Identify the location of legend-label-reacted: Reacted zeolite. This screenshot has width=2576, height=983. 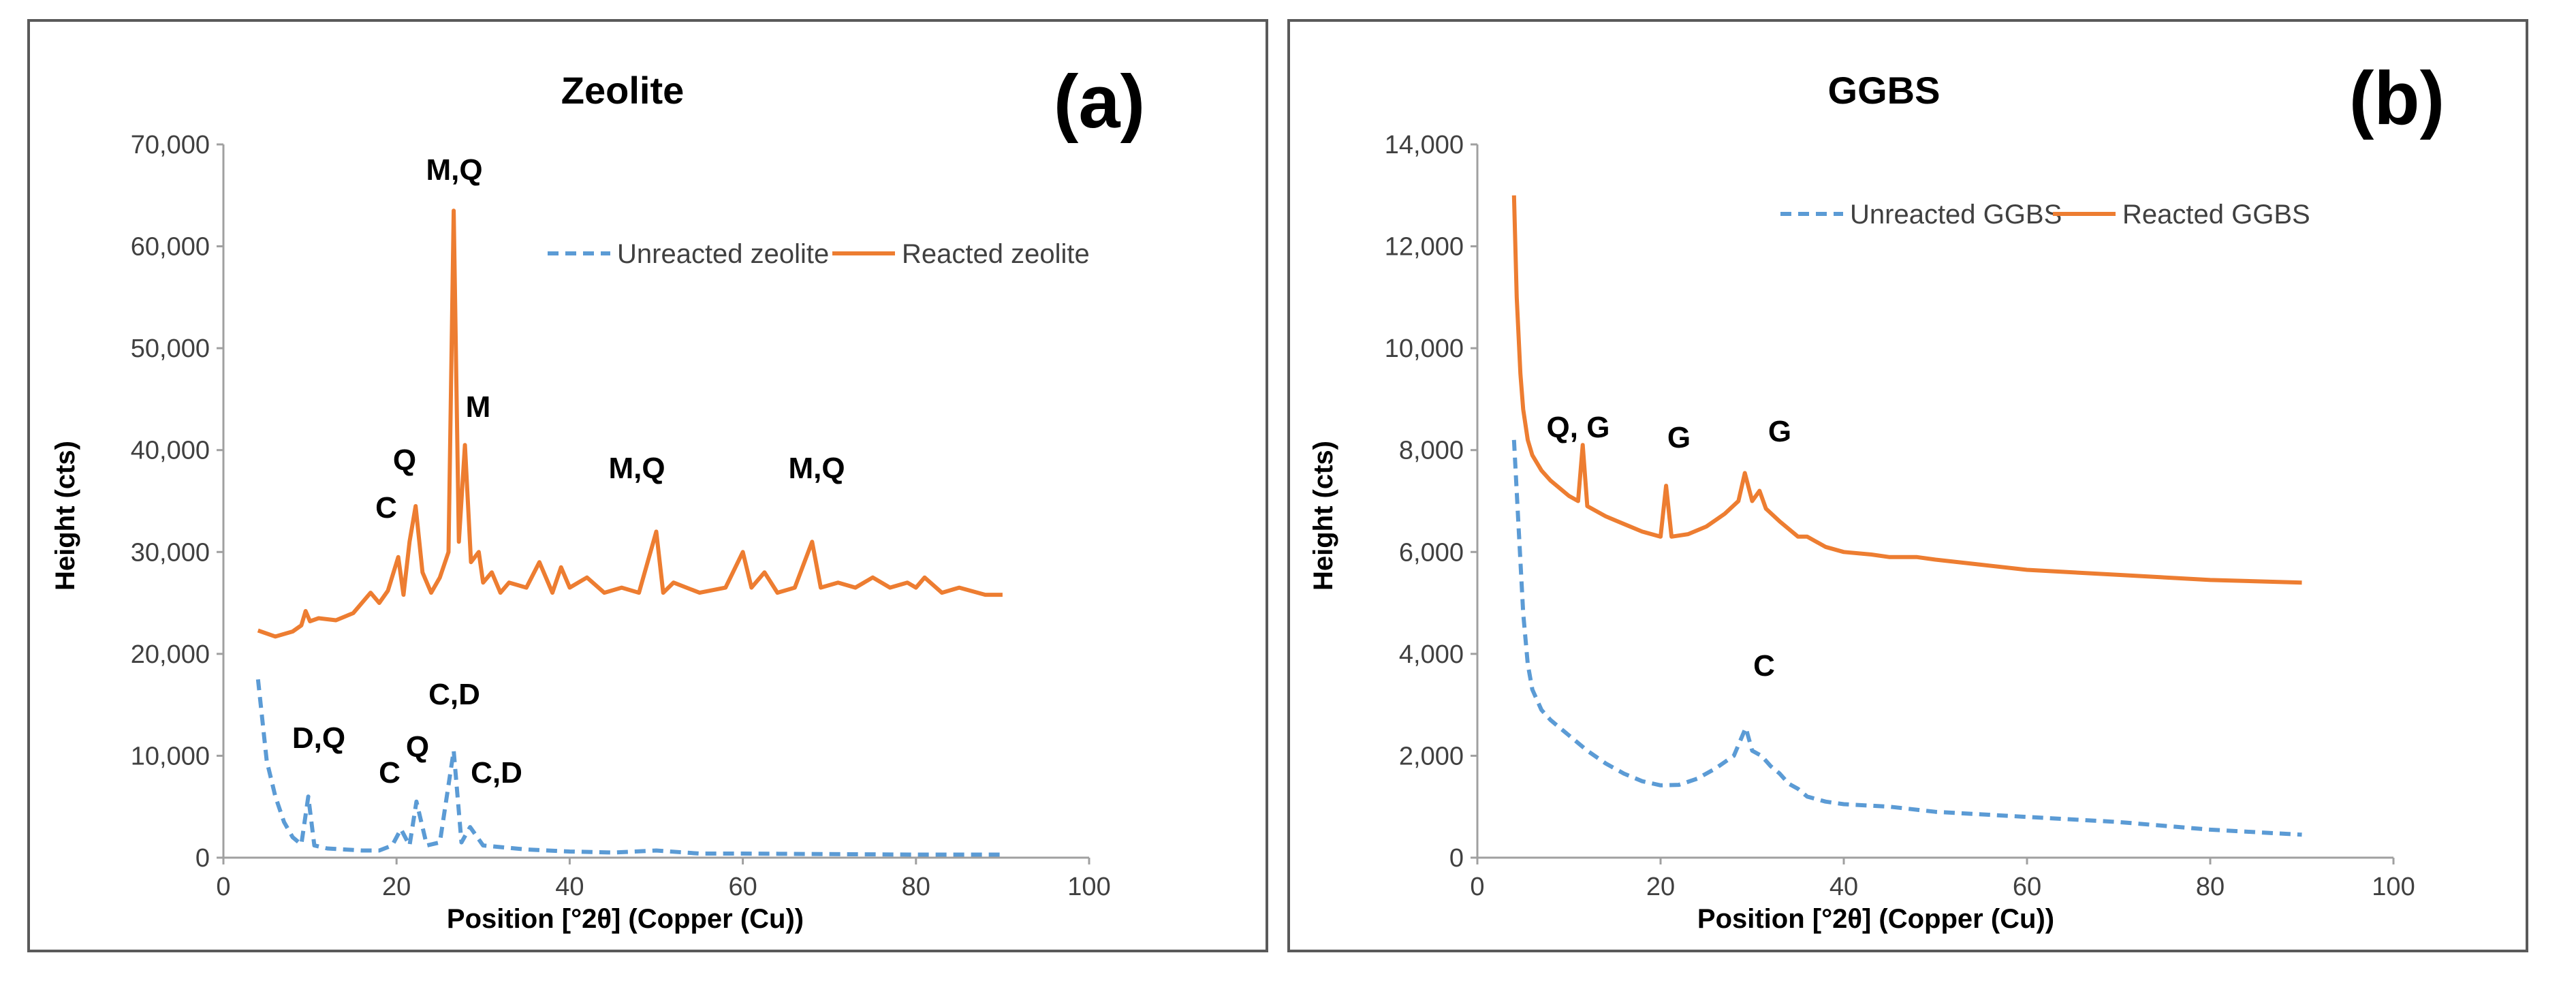
(996, 254).